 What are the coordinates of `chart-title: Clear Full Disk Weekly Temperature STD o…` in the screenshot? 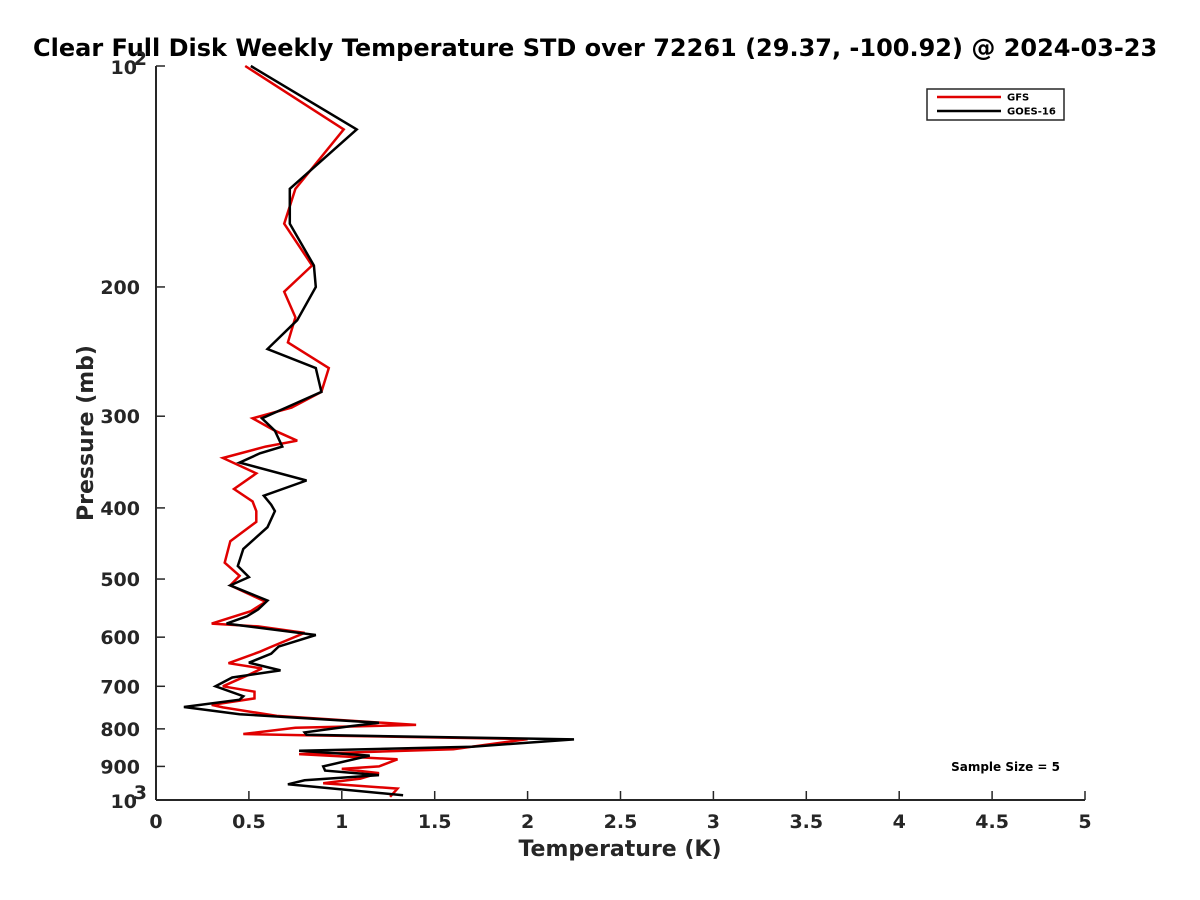 It's located at (595, 48).